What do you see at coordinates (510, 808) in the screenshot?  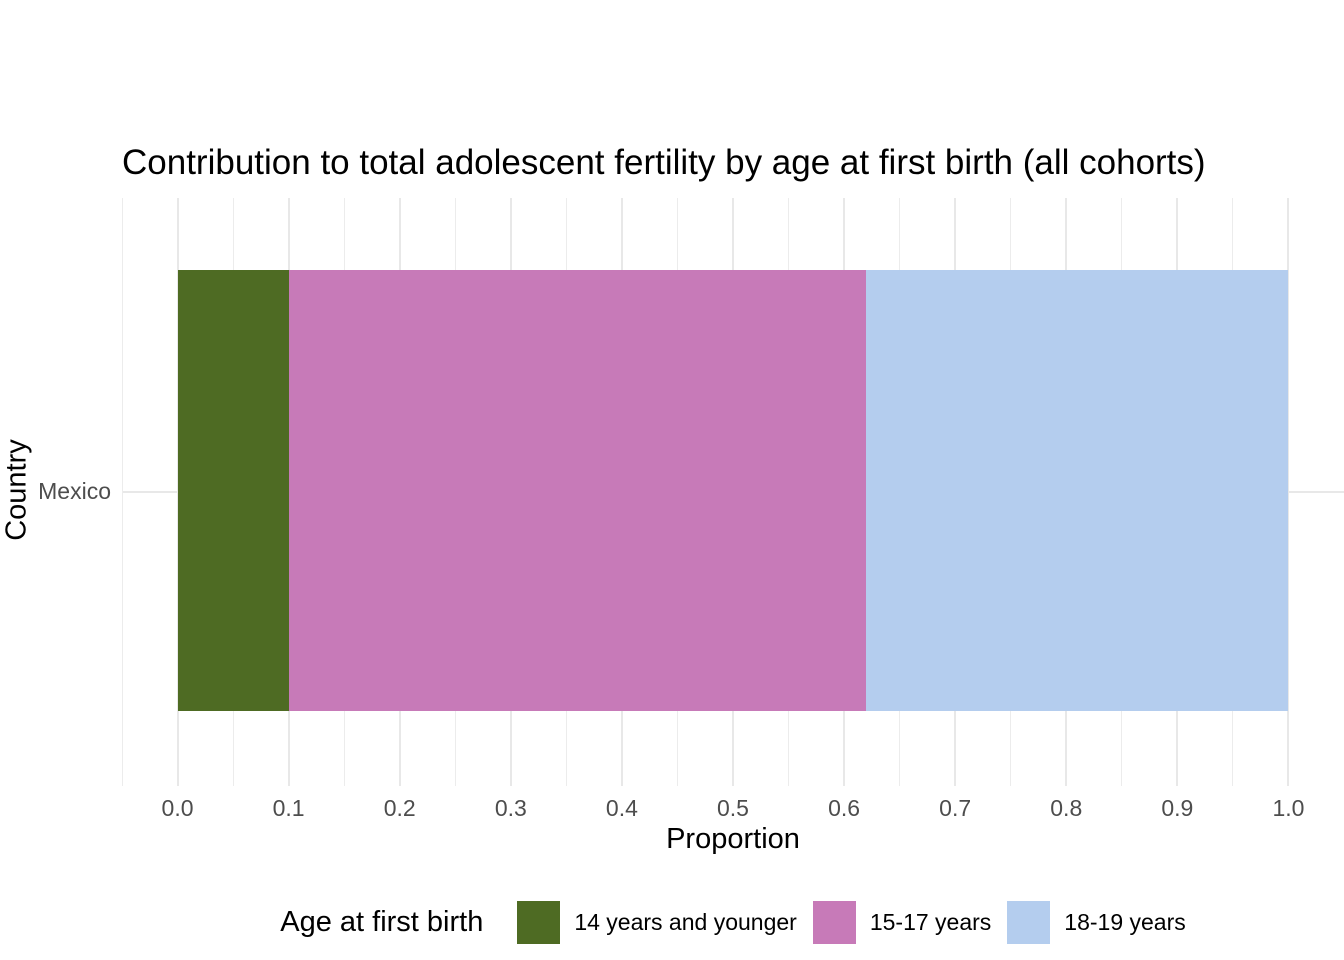 I see `x-tick-label-0.3: 0.3` at bounding box center [510, 808].